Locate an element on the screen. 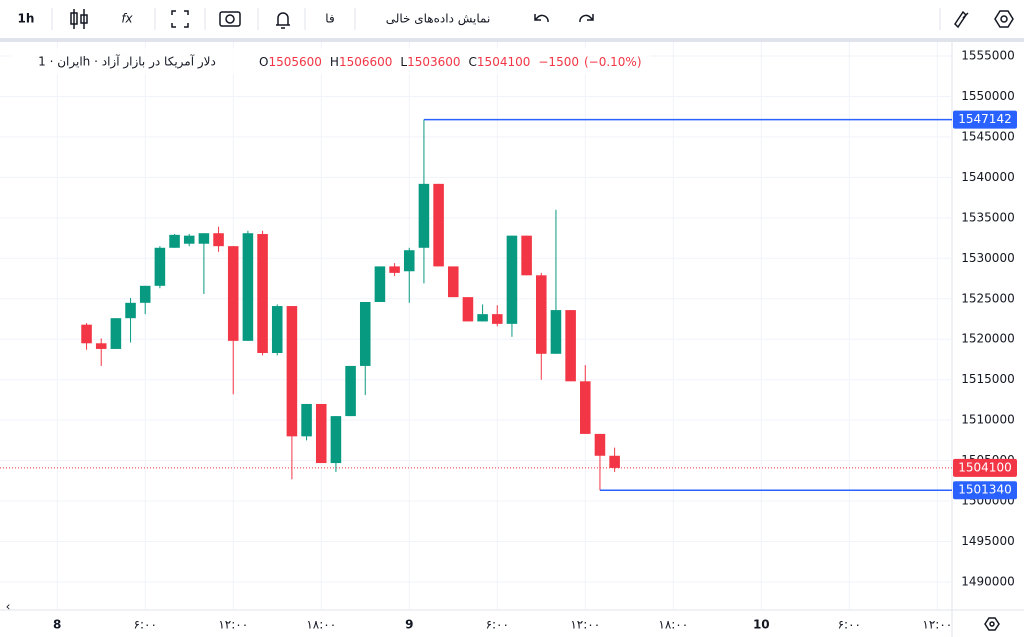 The height and width of the screenshot is (637, 1024). language-button: فا is located at coordinates (329, 19).